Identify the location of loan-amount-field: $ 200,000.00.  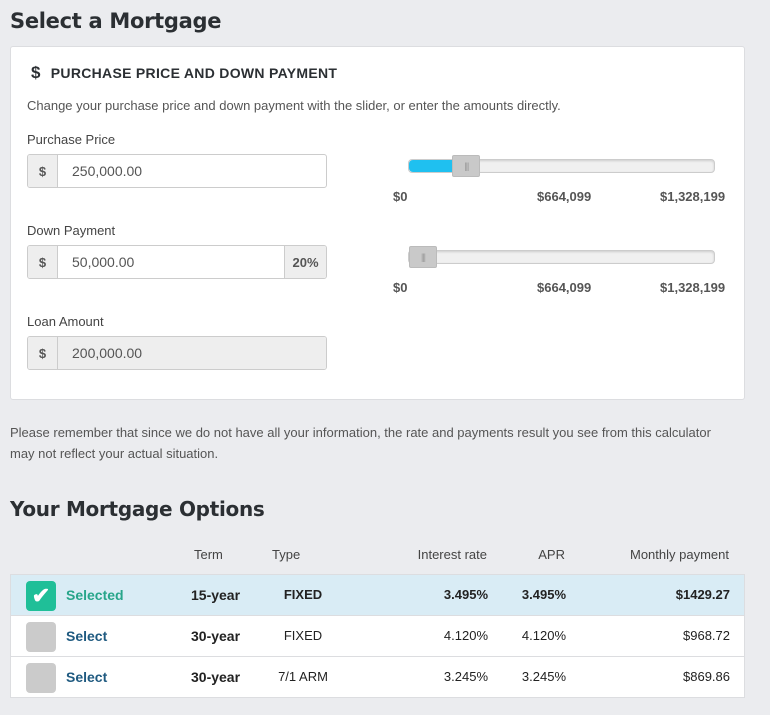
(177, 353).